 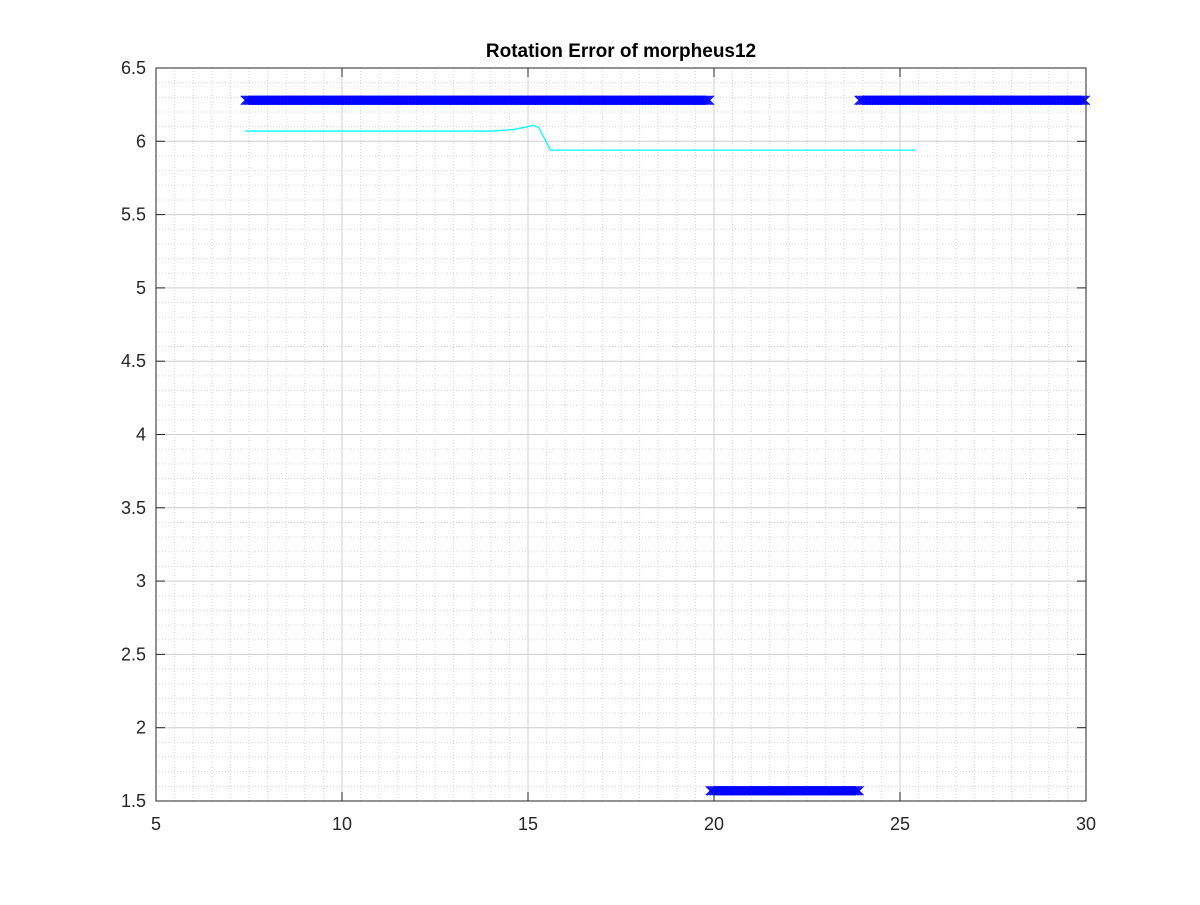 I want to click on y-tick-label: 6, so click(x=141, y=141).